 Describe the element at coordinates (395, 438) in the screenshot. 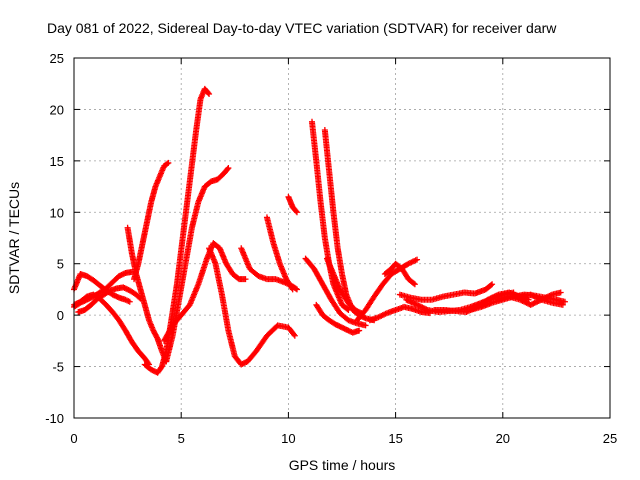

I see `x-tick-label: 15` at that location.